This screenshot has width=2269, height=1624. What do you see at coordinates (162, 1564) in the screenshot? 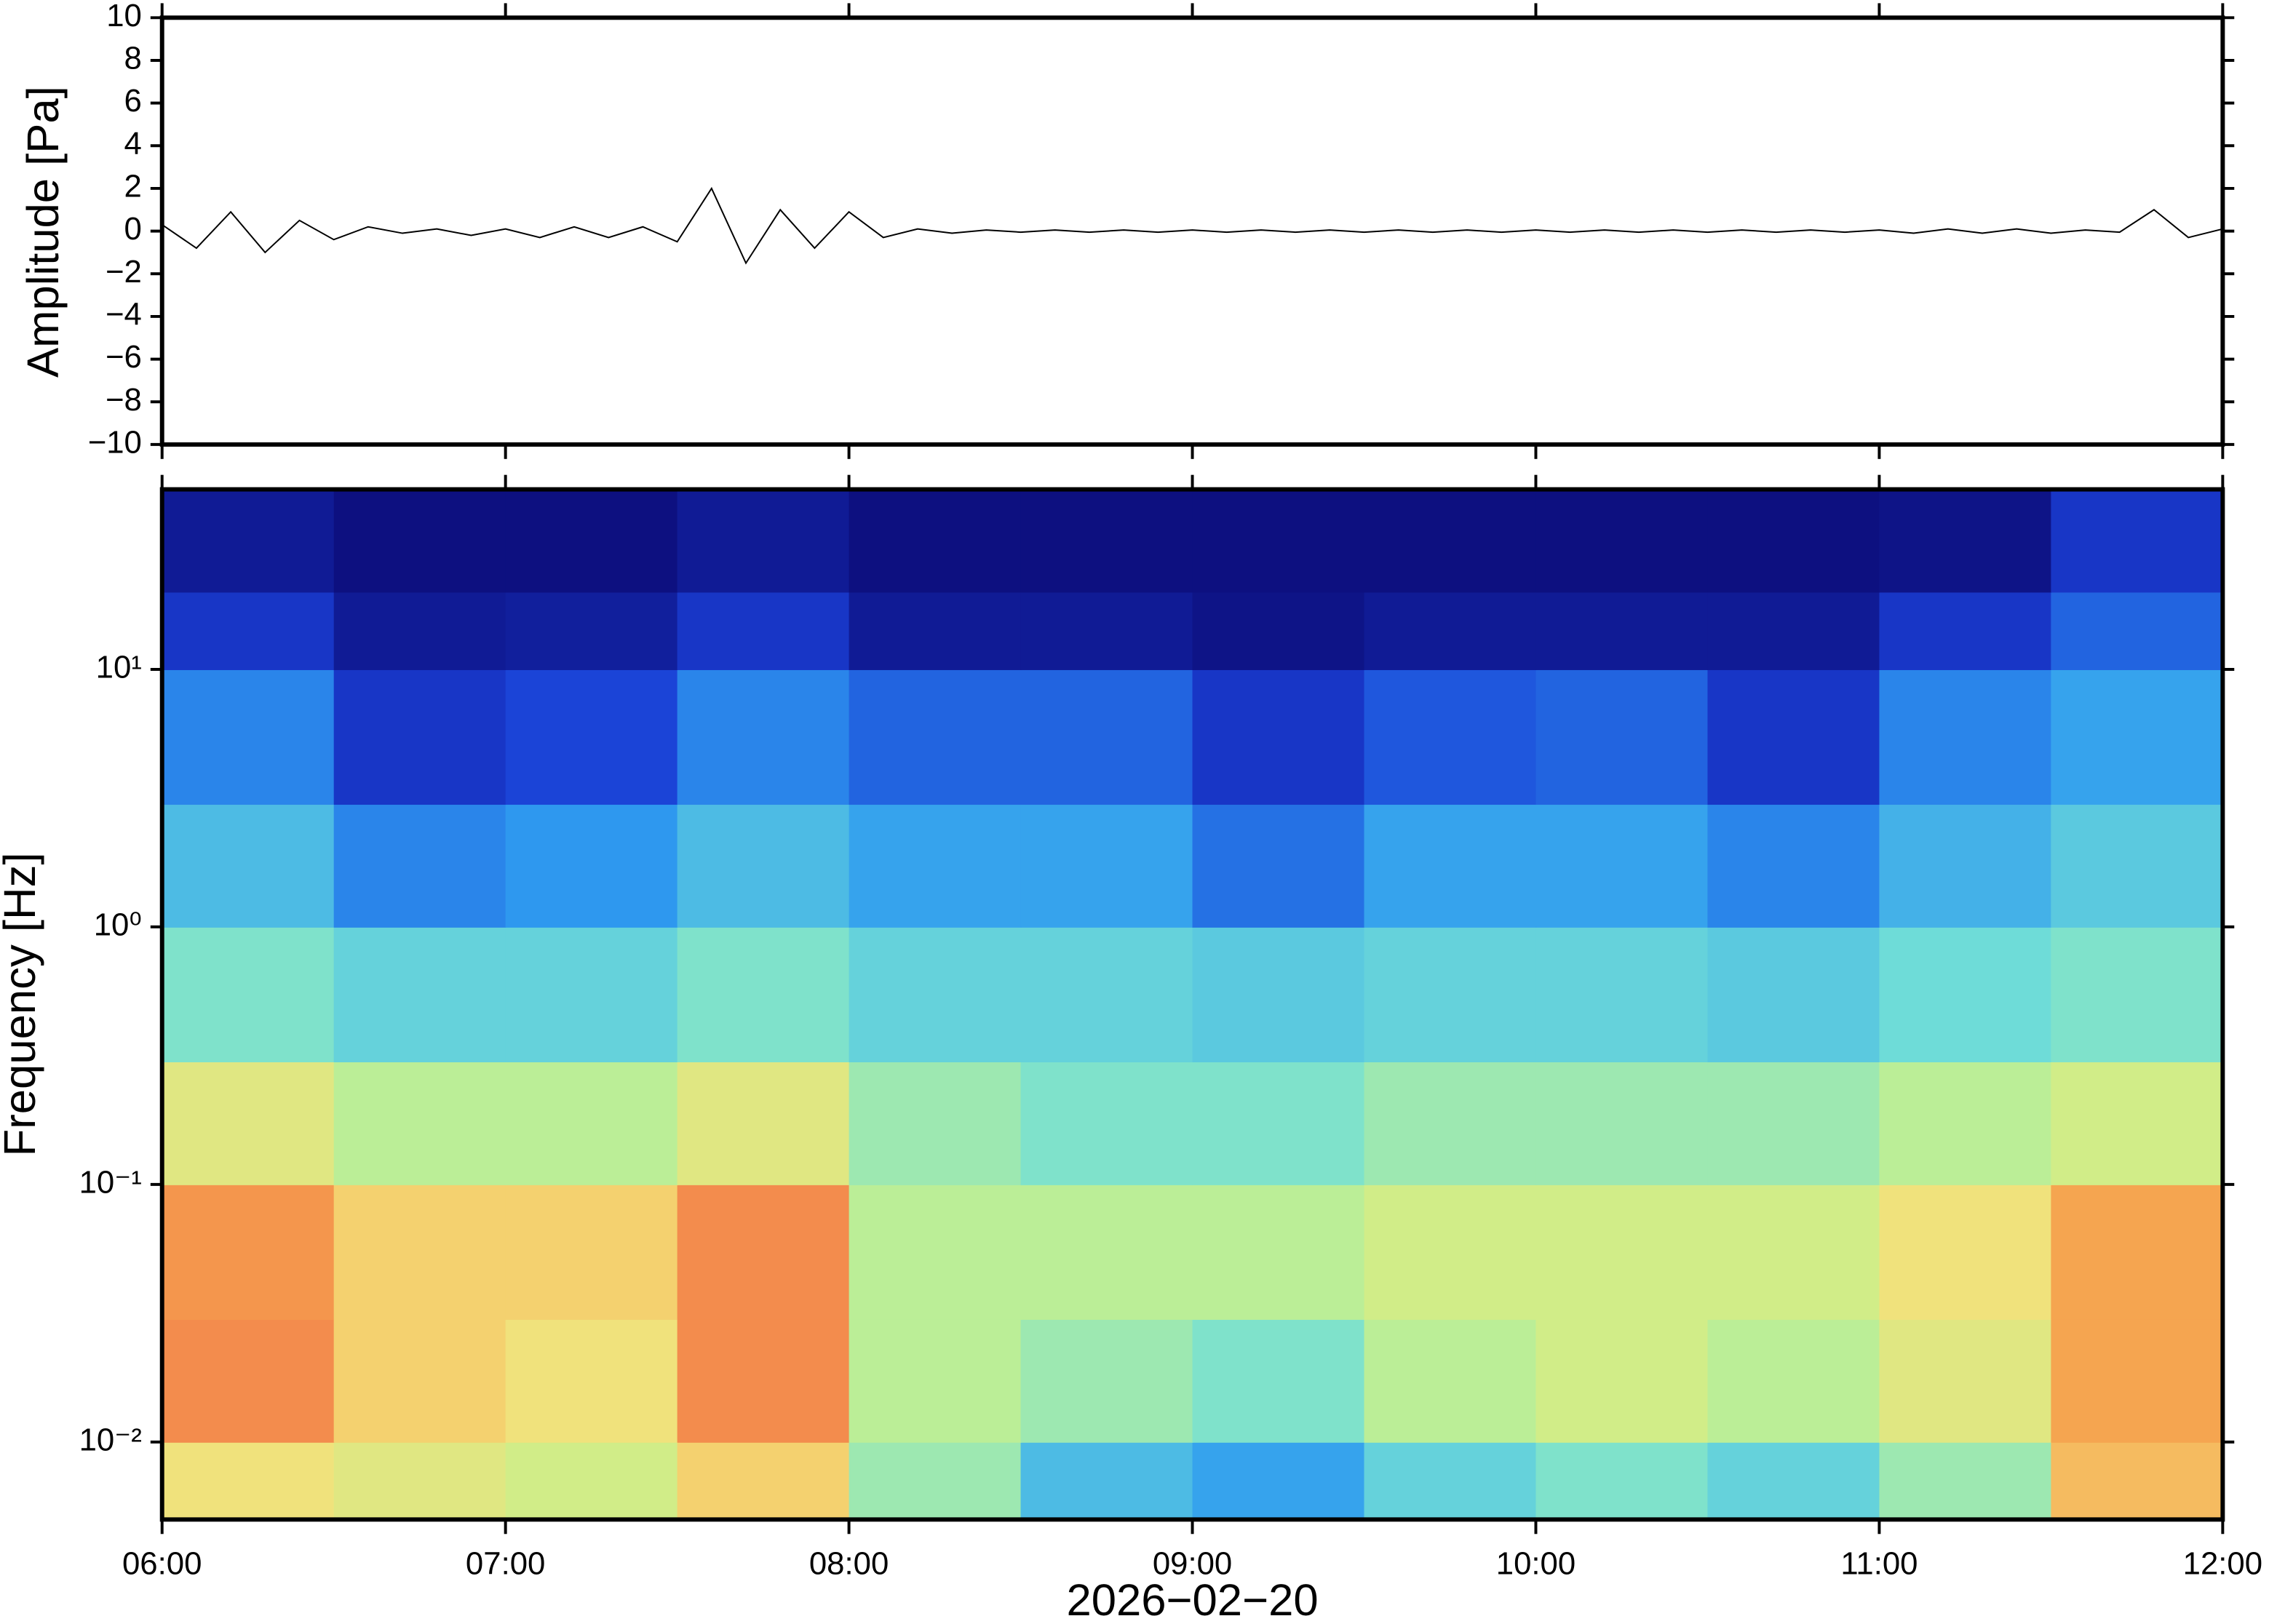
I see `x-tick-label: 06:00` at bounding box center [162, 1564].